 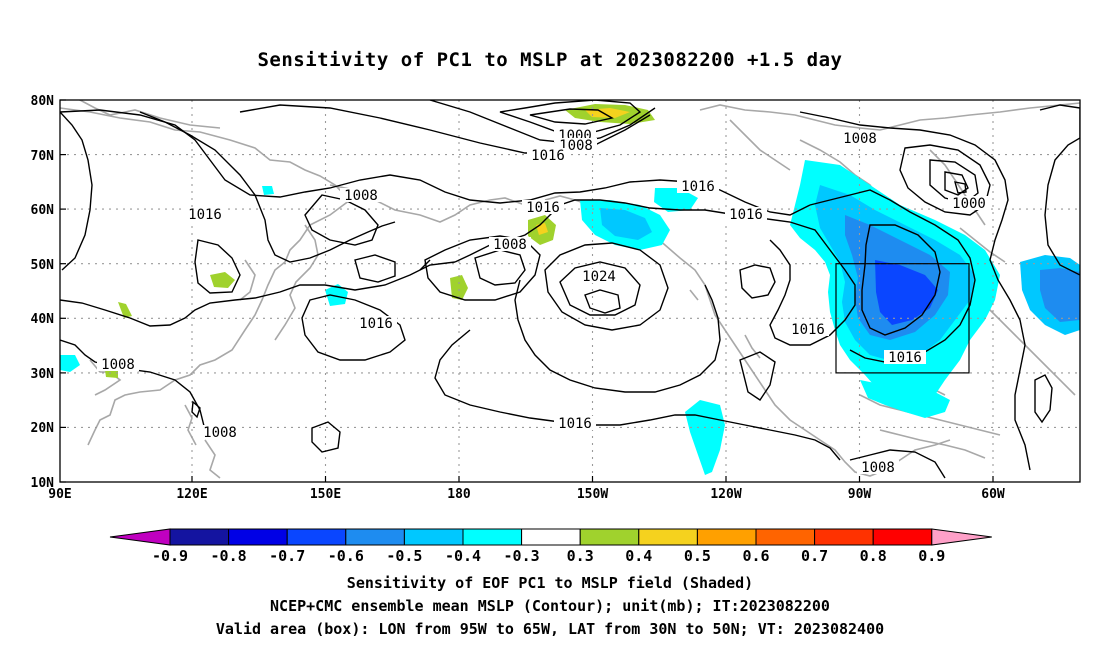 I want to click on valid-area-box, so click(x=902, y=318).